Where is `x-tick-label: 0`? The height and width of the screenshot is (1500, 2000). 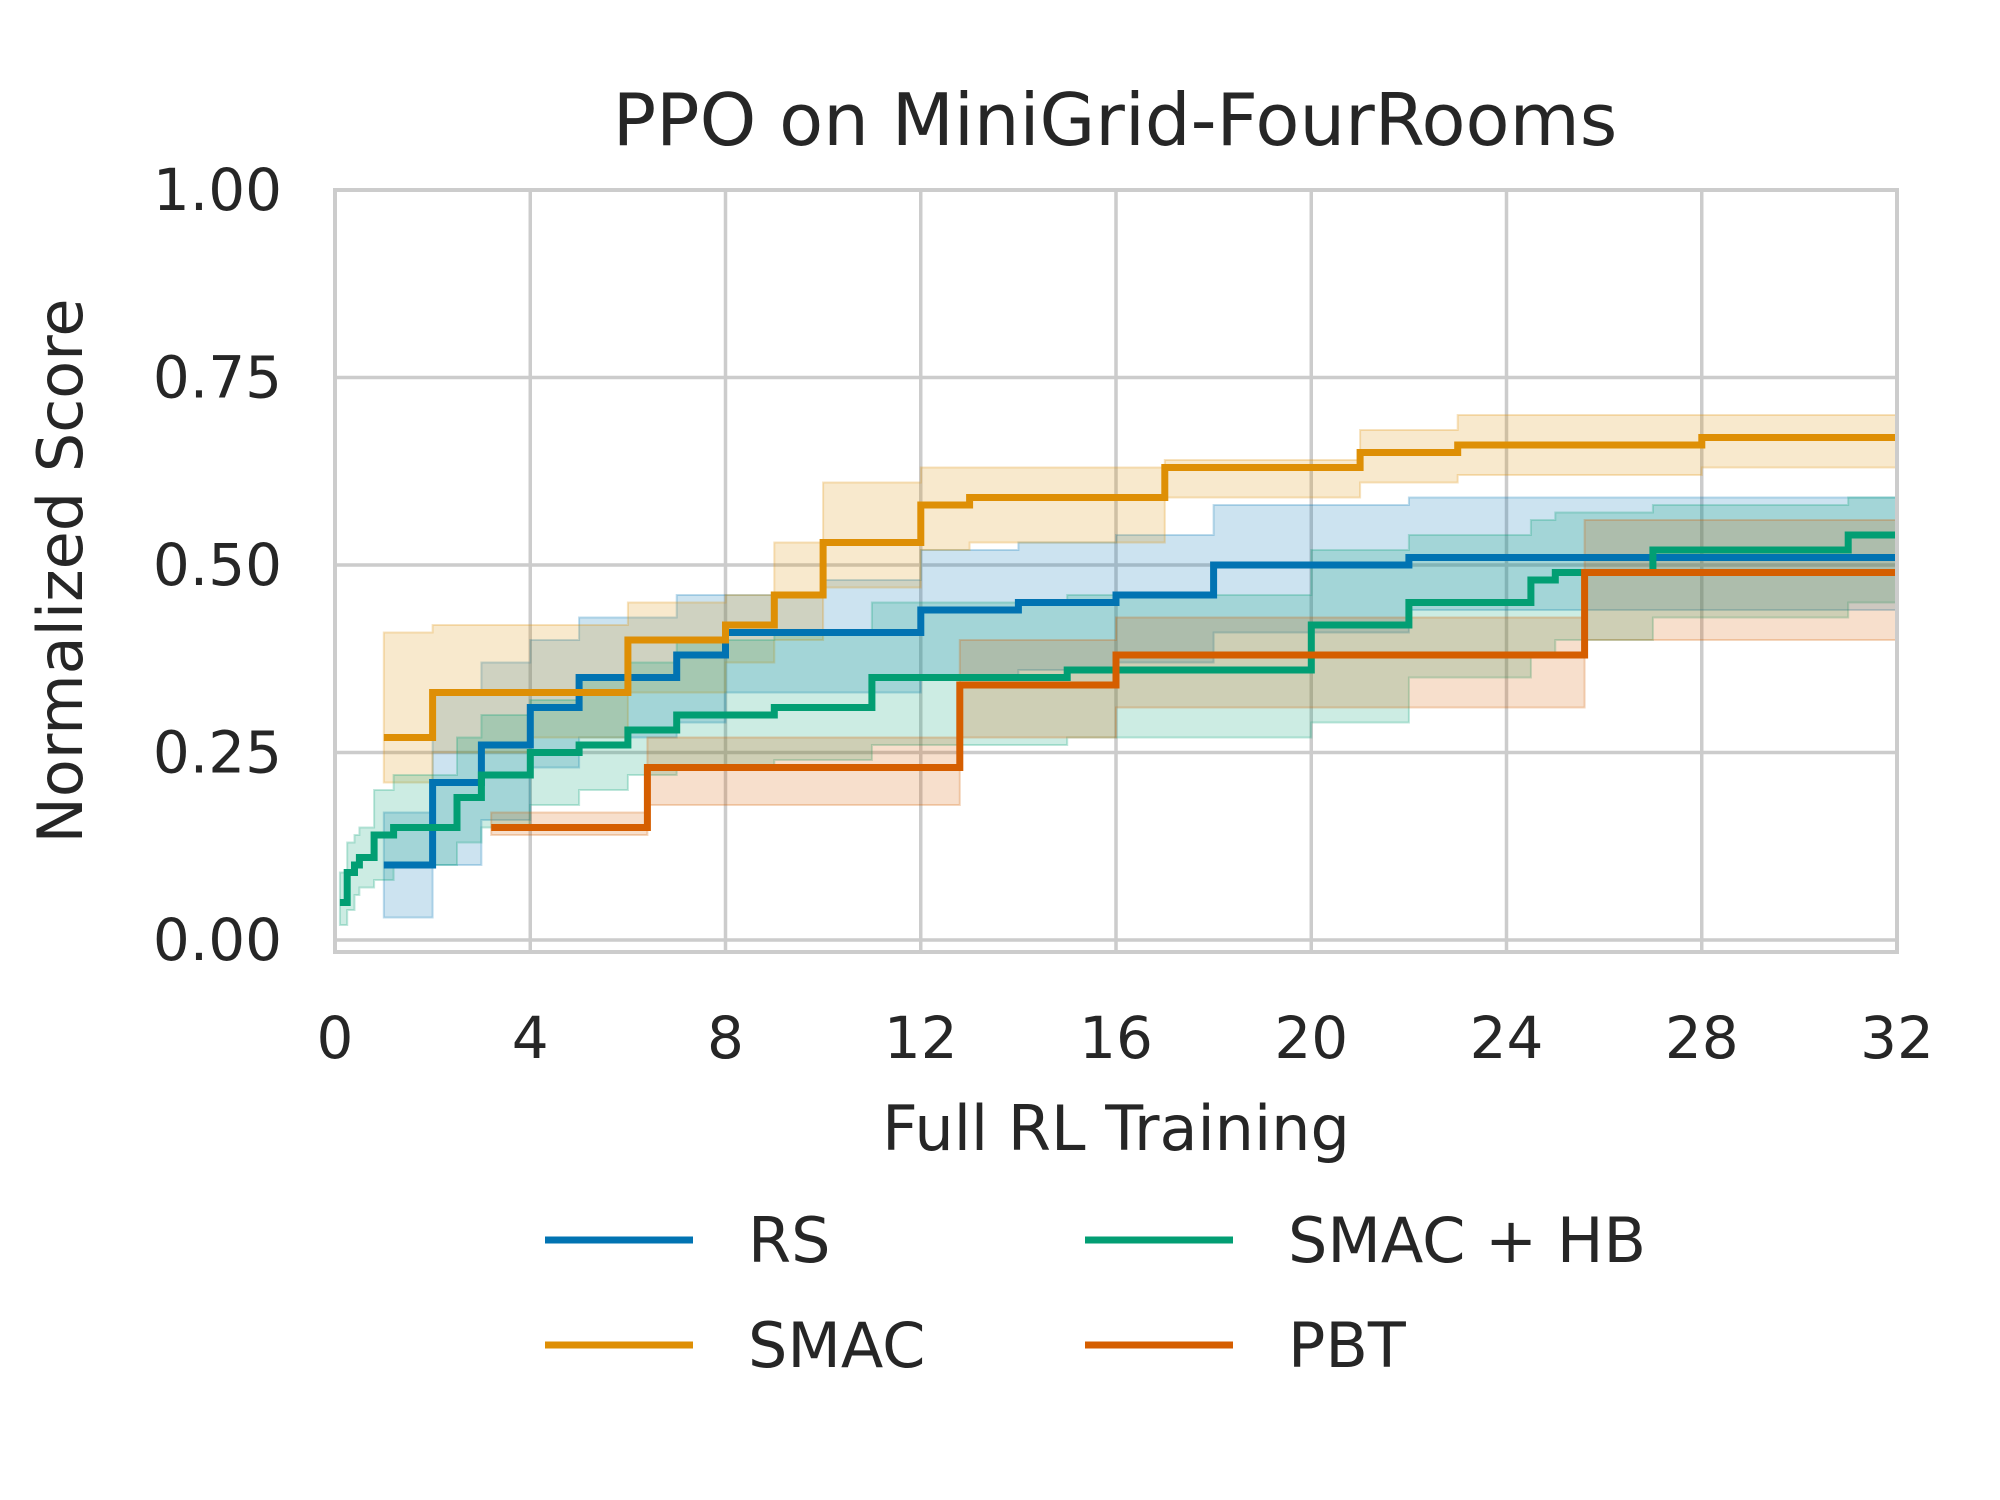 x-tick-label: 0 is located at coordinates (335, 1038).